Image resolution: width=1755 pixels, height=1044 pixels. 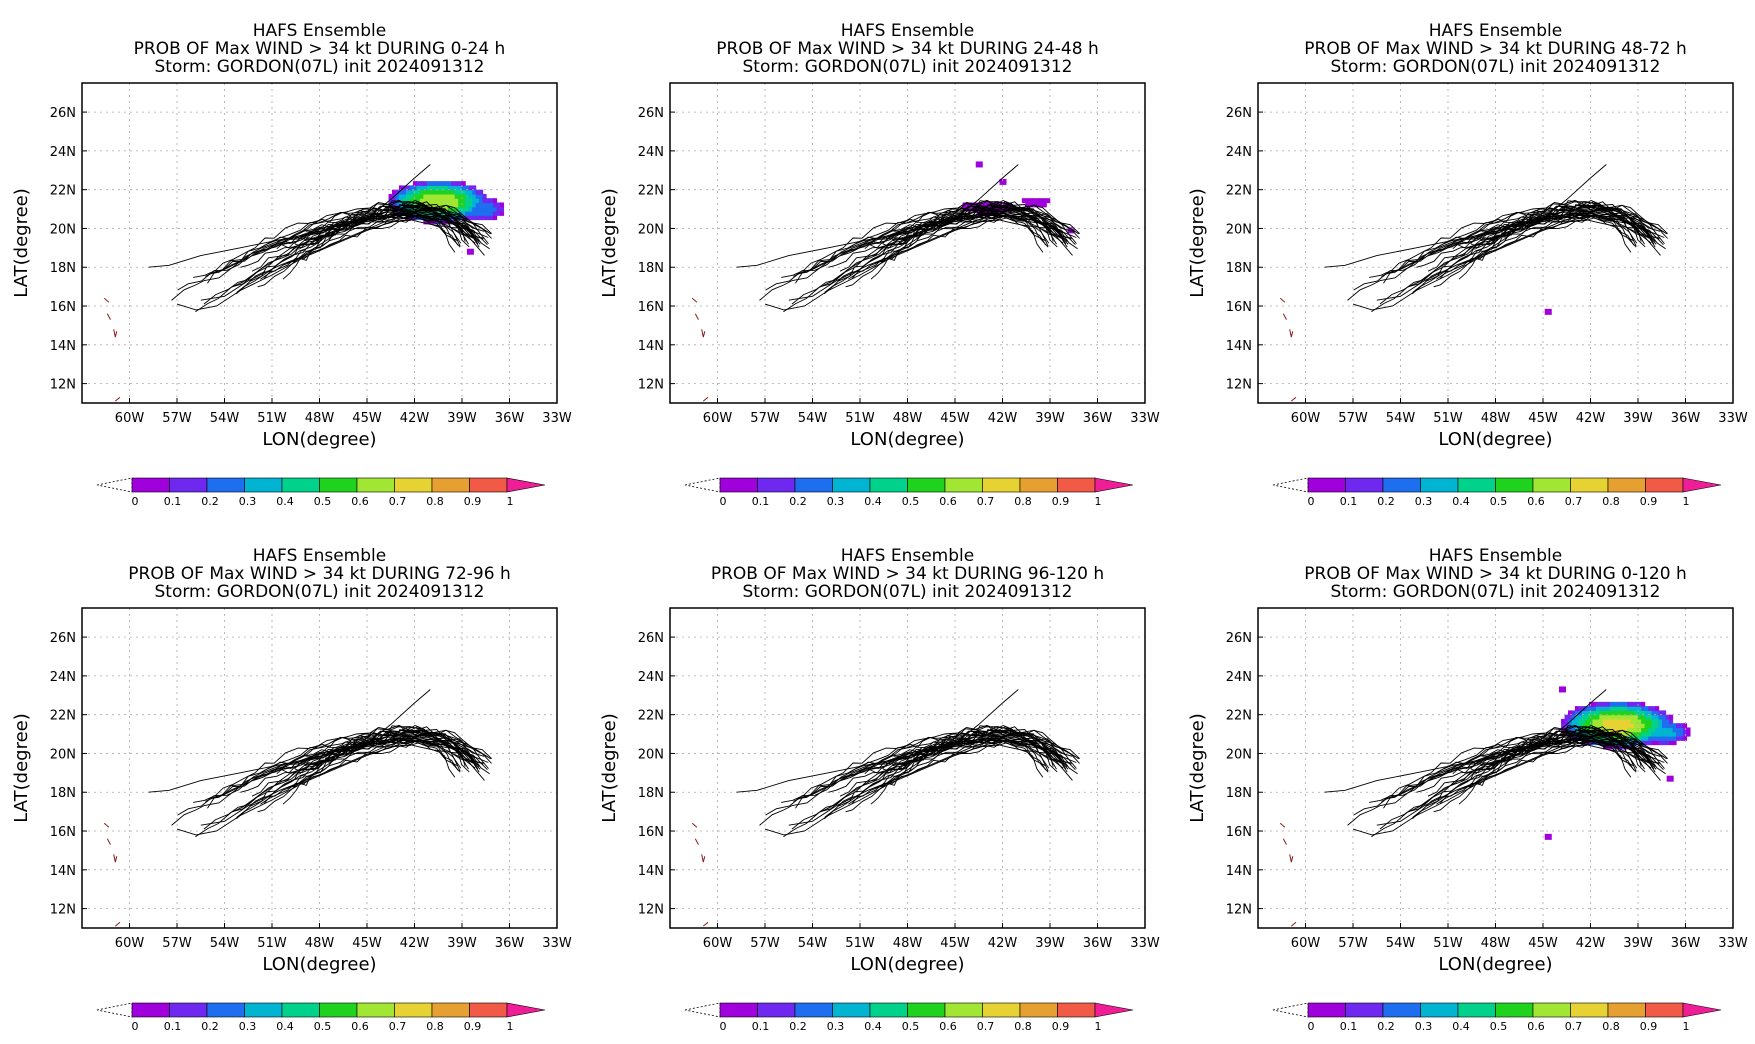 What do you see at coordinates (21, 767) in the screenshot?
I see `y-axis-label: LAT(degree)` at bounding box center [21, 767].